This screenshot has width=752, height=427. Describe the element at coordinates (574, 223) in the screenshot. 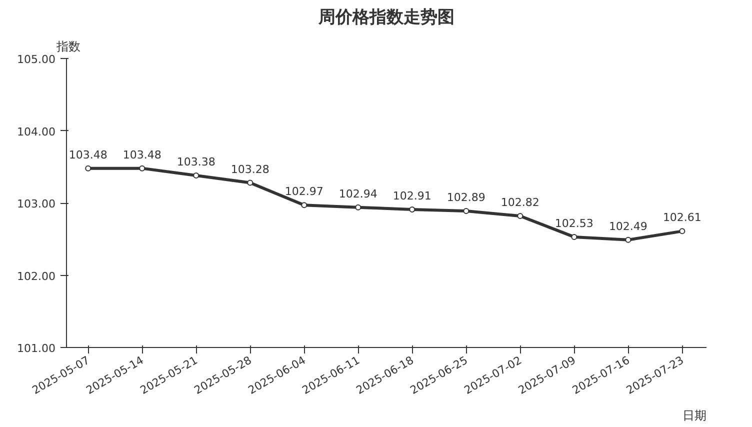

I see `data-label: 102.53` at that location.